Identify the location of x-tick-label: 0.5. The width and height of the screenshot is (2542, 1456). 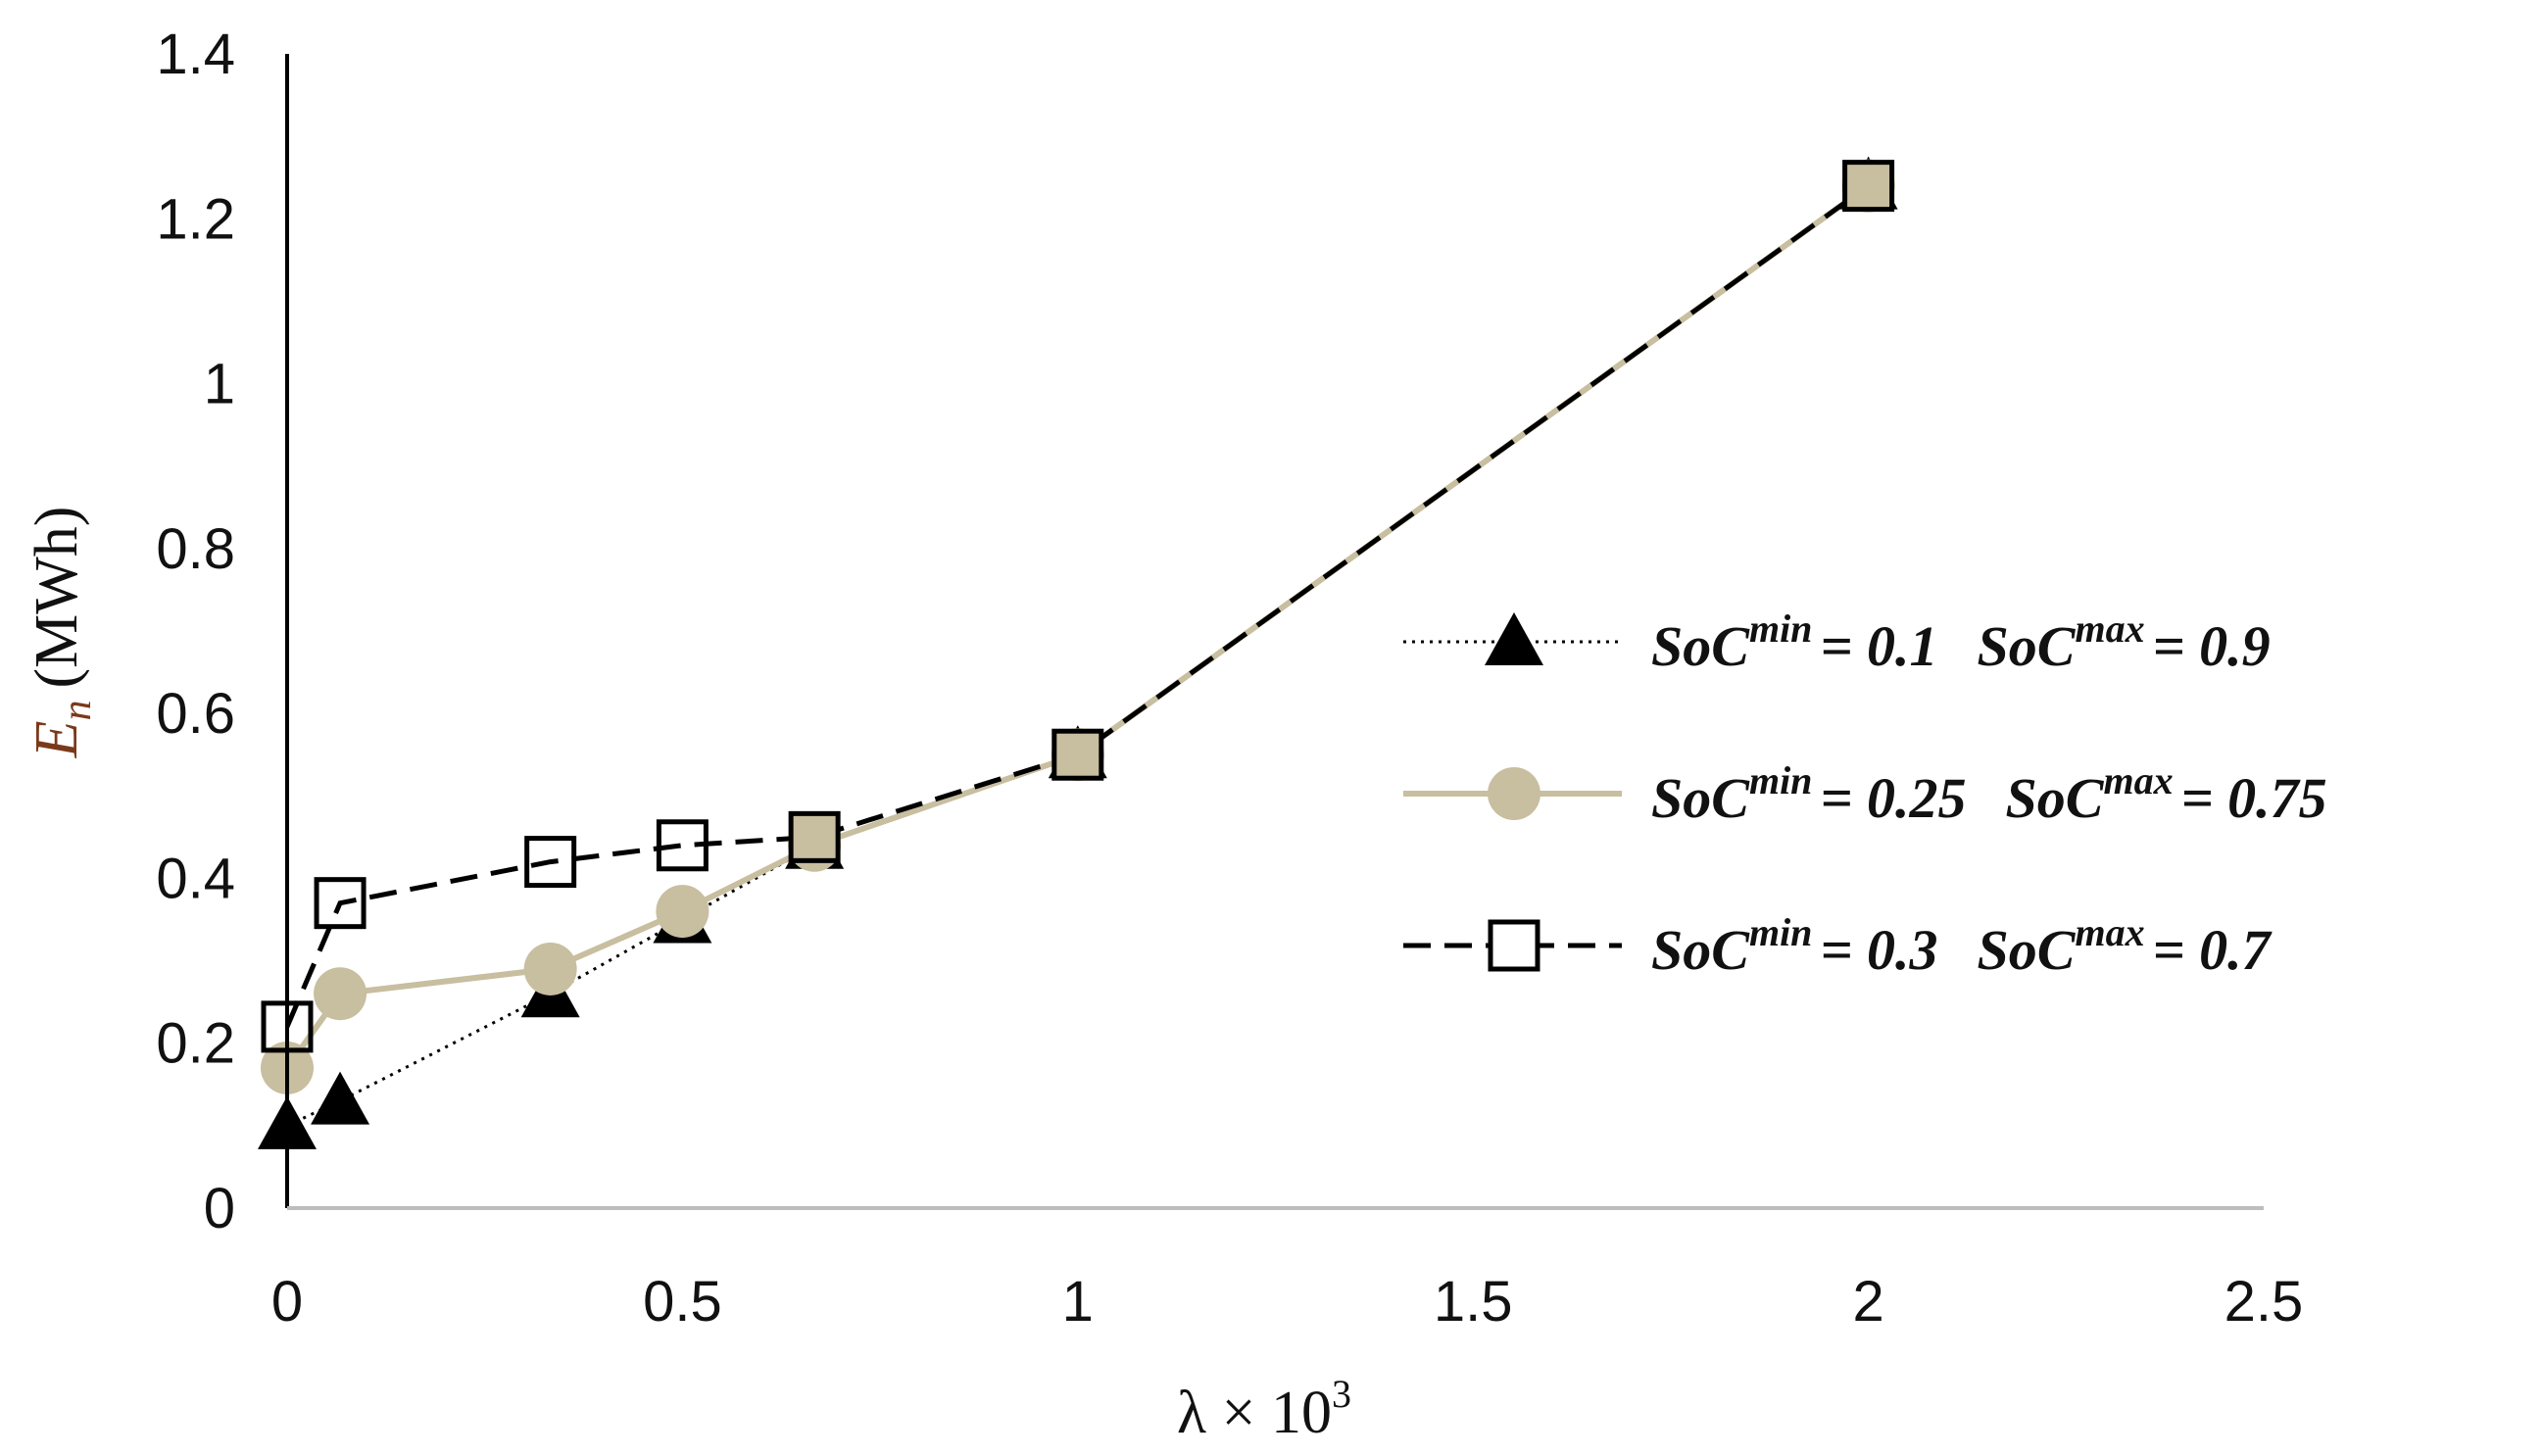
(682, 1302).